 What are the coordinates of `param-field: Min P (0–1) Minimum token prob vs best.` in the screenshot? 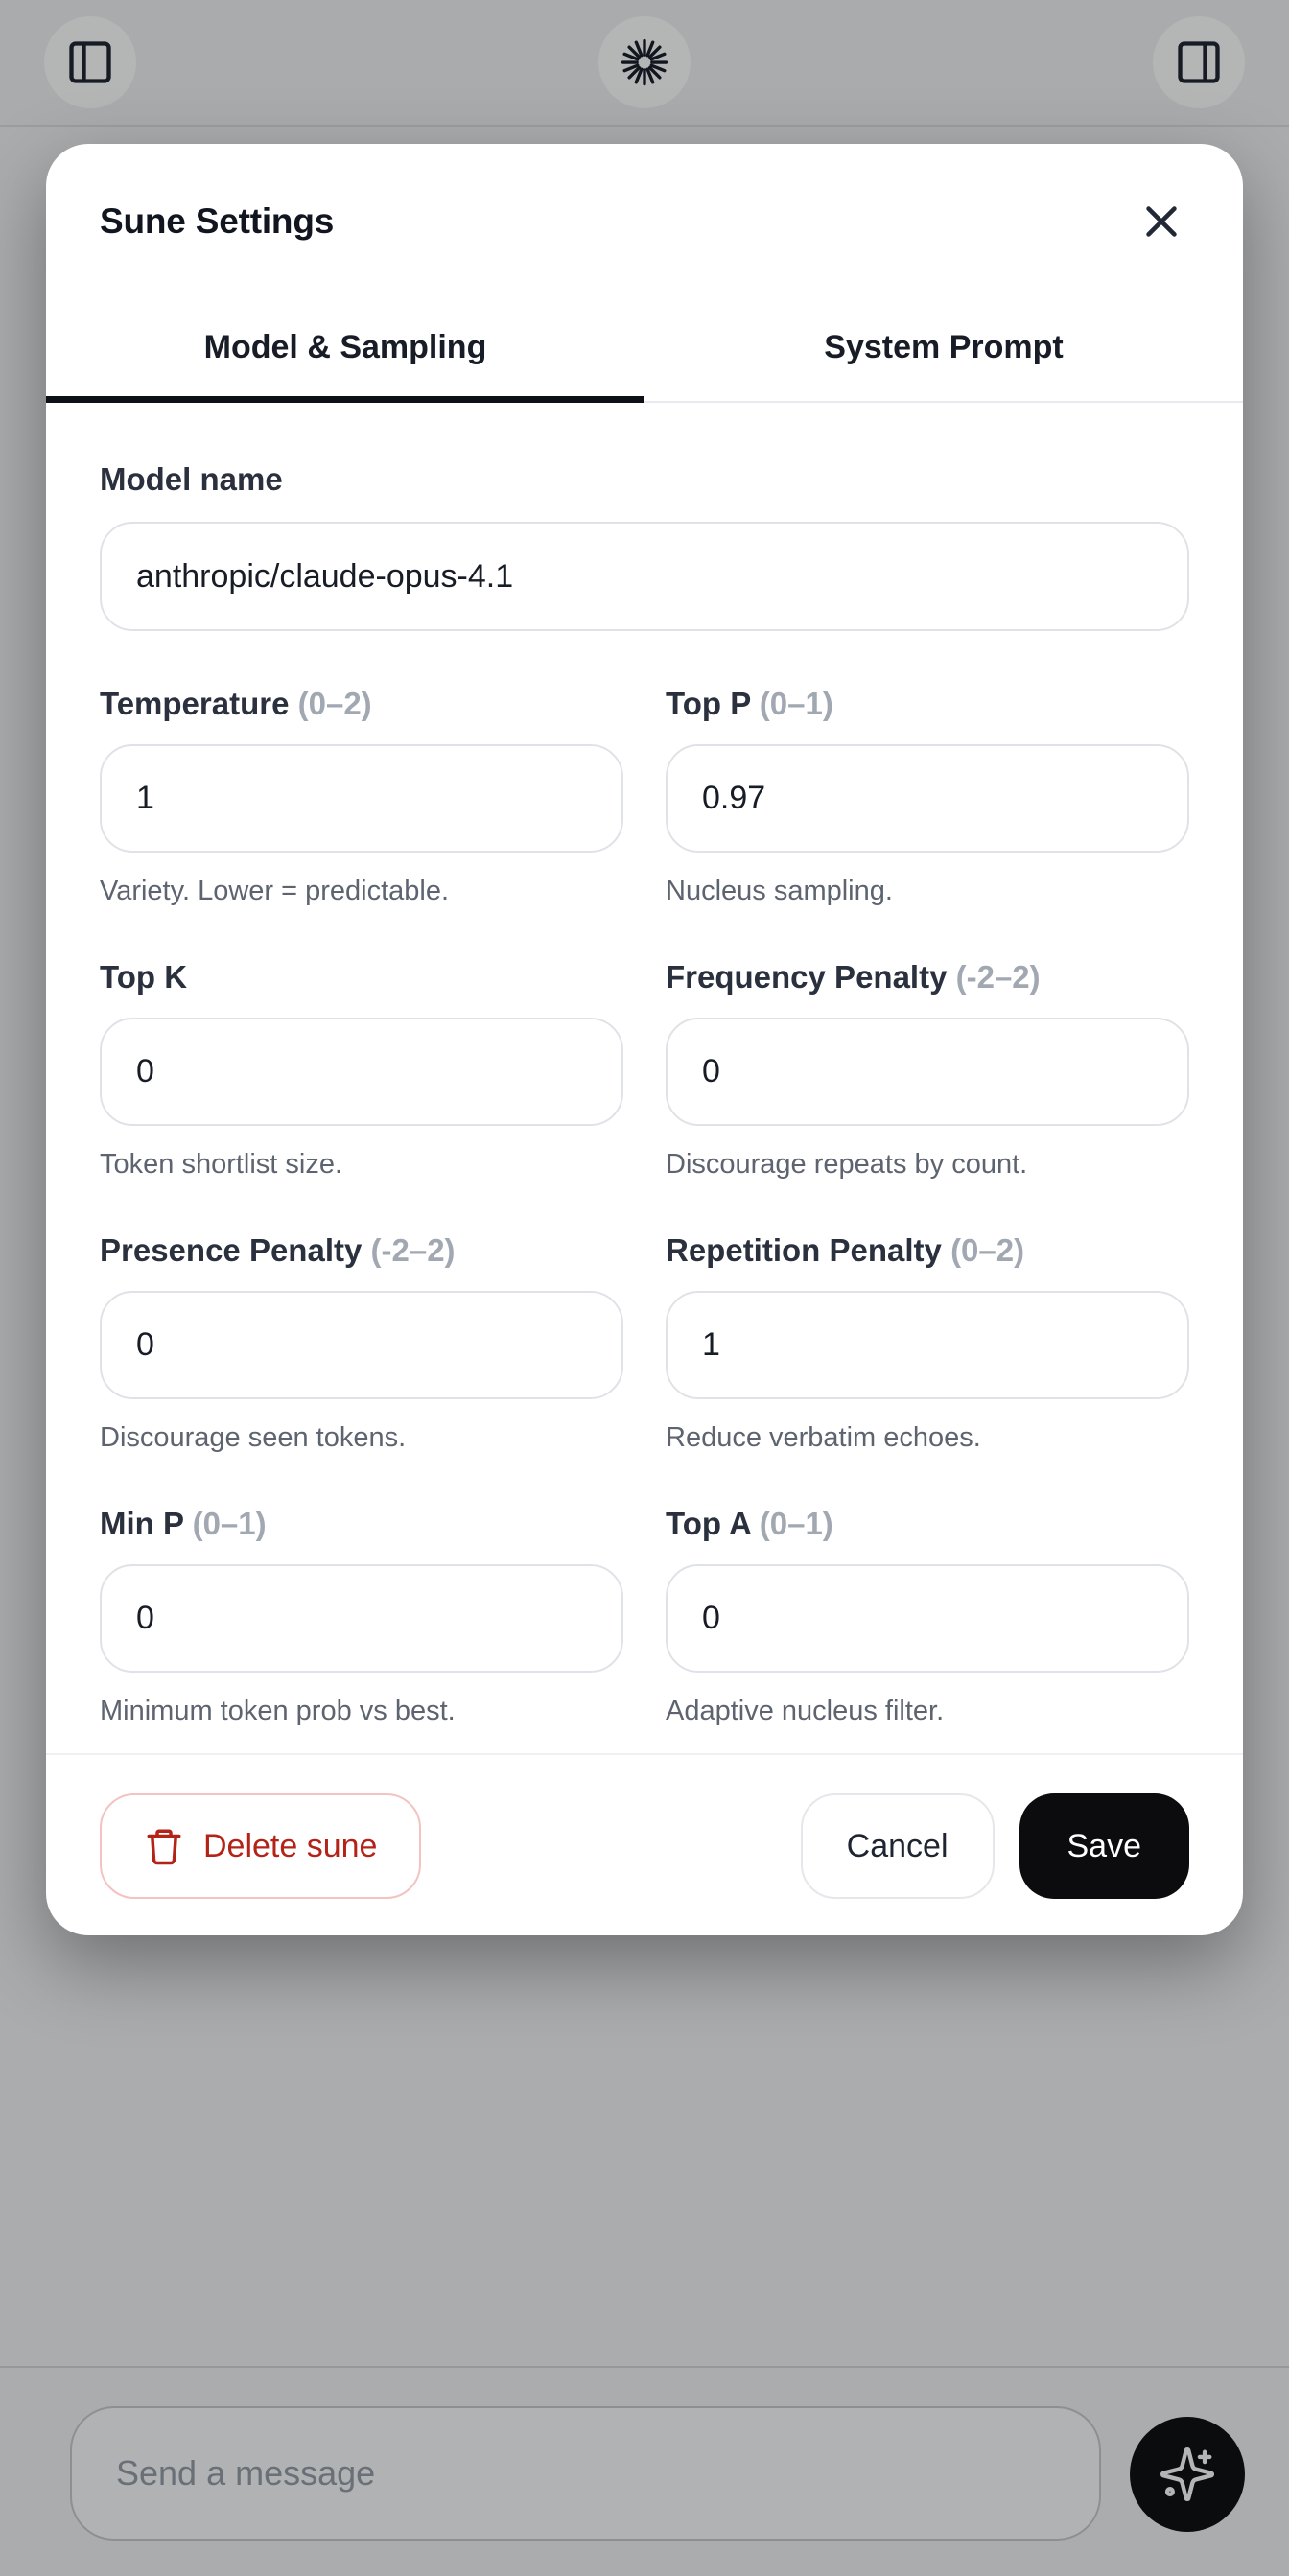 It's located at (361, 1616).